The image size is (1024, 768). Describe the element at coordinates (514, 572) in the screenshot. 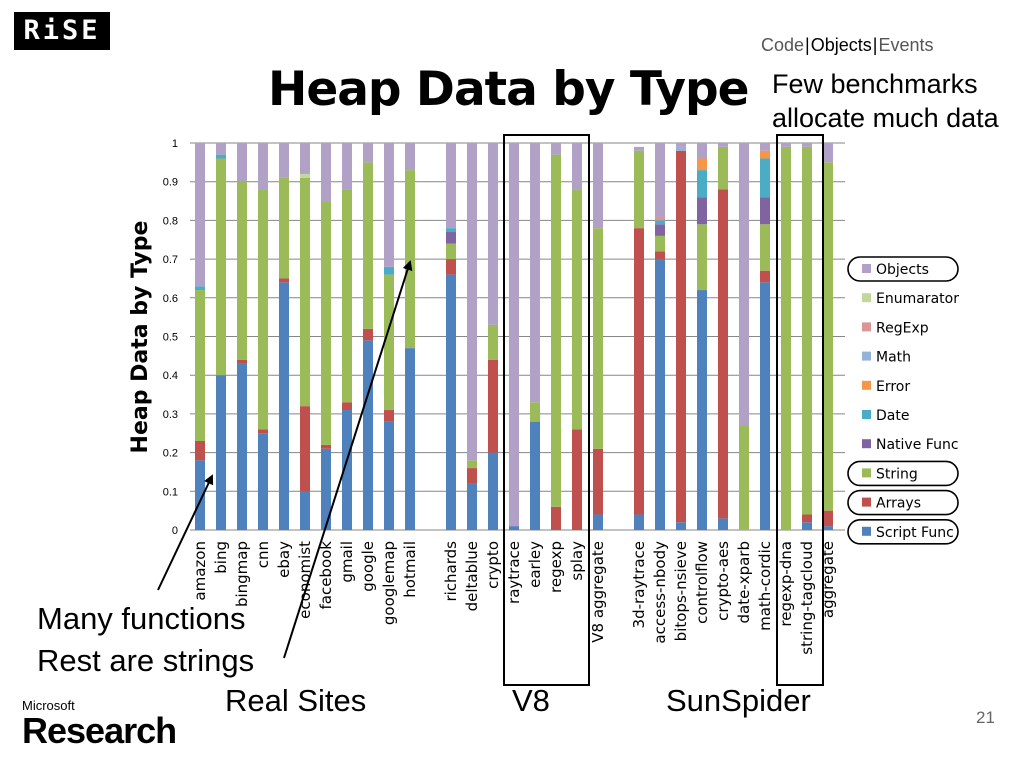

I see `x-tick-label: raytrace` at that location.